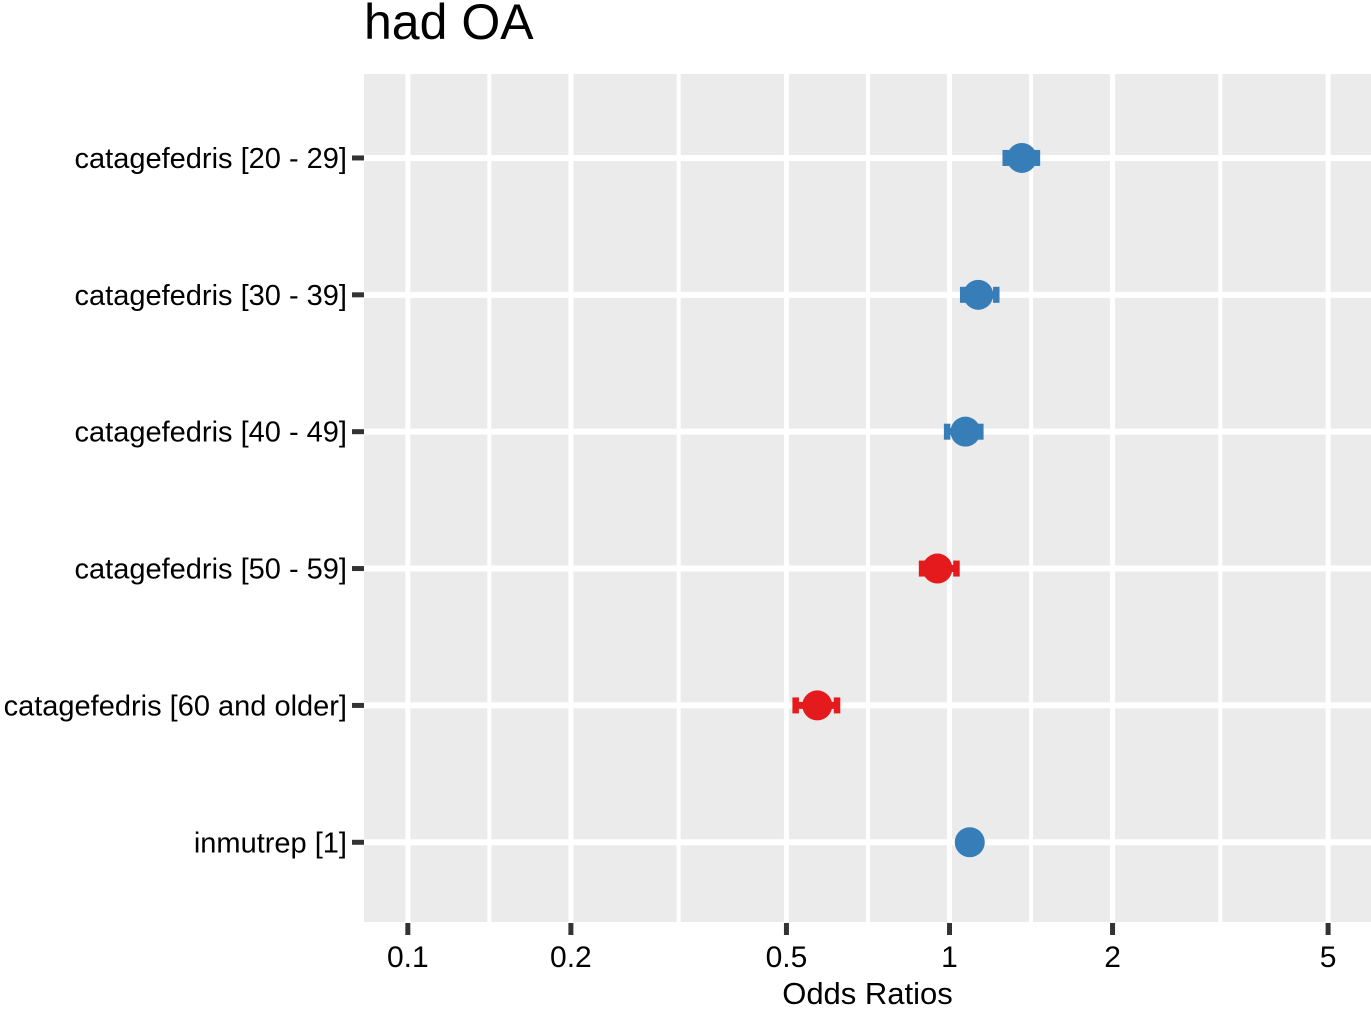 The height and width of the screenshot is (1009, 1371). Describe the element at coordinates (787, 957) in the screenshot. I see `x-tick-label: 0.5` at that location.